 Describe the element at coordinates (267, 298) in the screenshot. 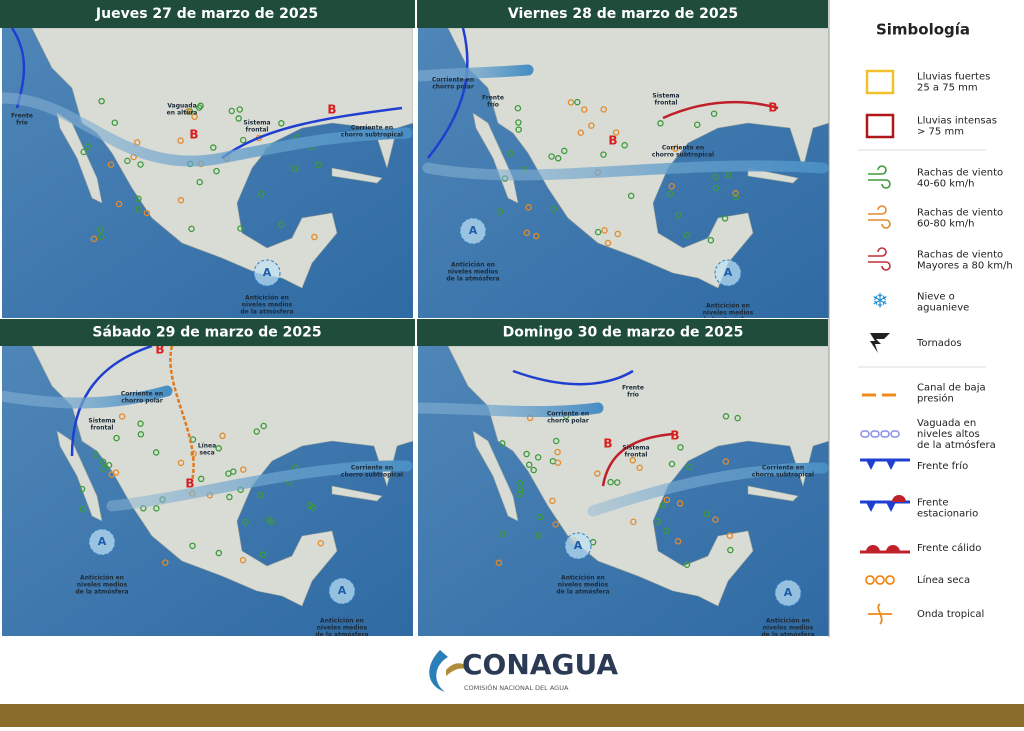

I see `map-label: Anticición en` at that location.